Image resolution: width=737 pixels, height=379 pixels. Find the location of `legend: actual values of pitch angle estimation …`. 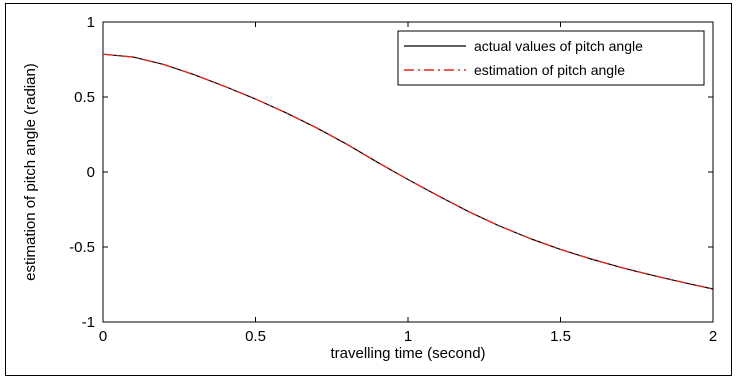

legend: actual values of pitch angle estimation … is located at coordinates (551, 58).